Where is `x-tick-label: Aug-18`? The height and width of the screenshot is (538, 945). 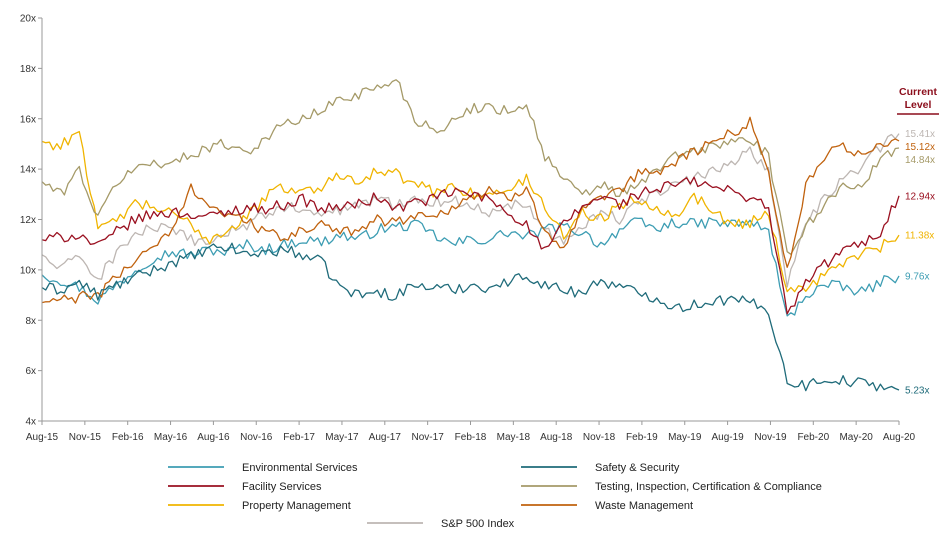 x-tick-label: Aug-18 is located at coordinates (556, 437).